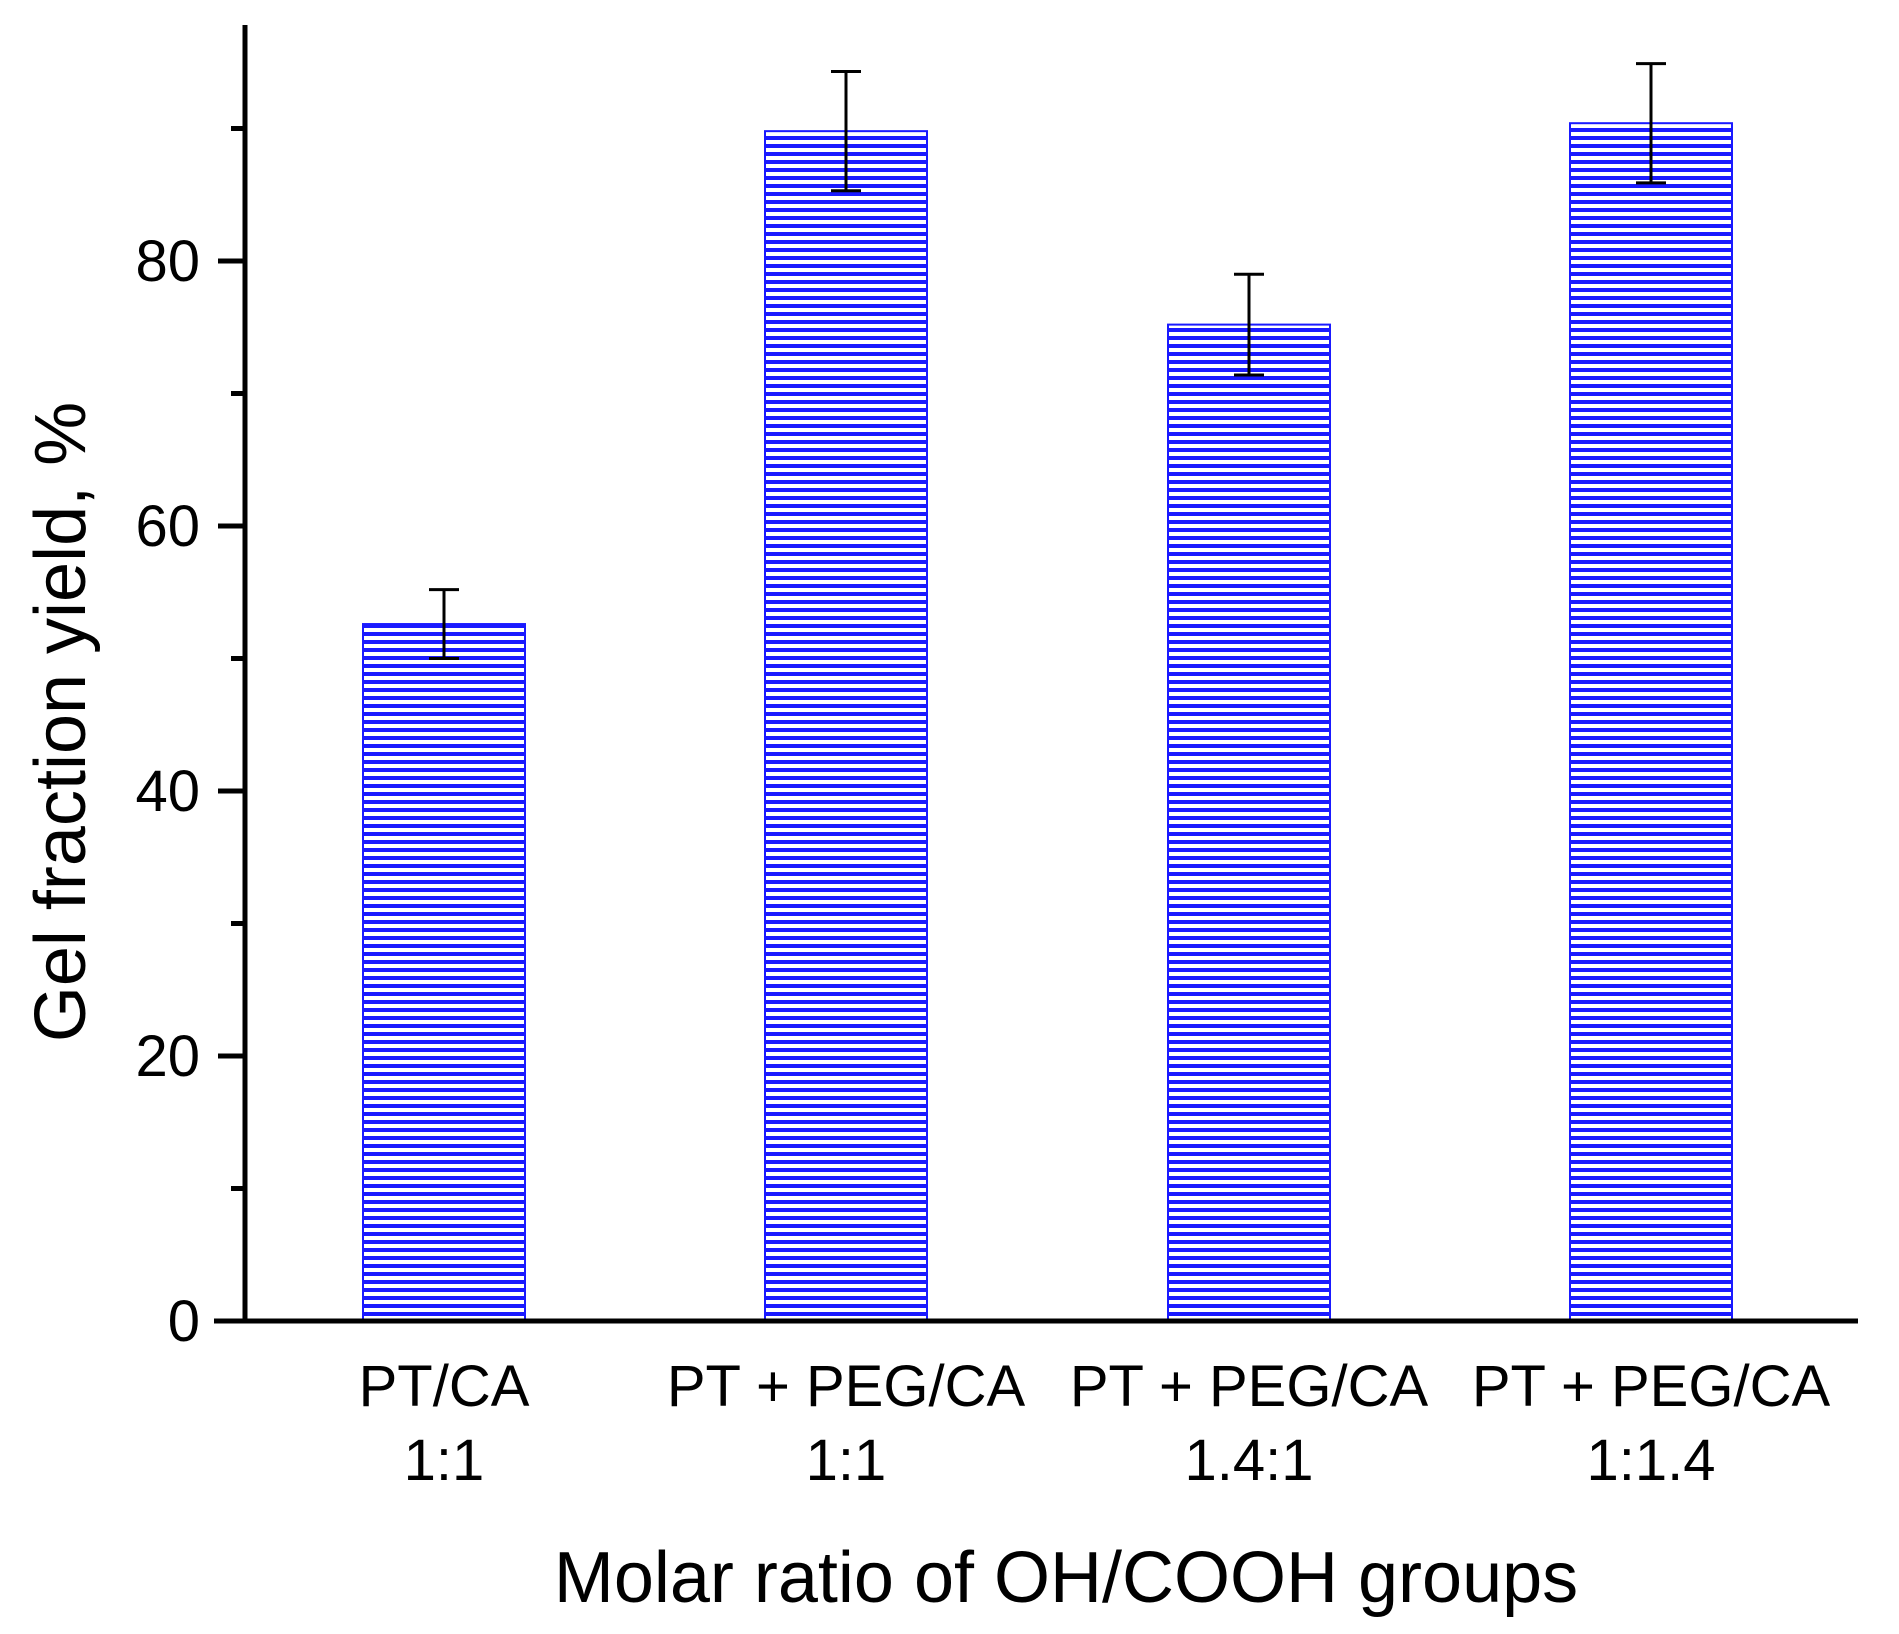 This screenshot has height=1634, width=1899. Describe the element at coordinates (1249, 1460) in the screenshot. I see `x-category-label-line2: 1.4:1` at that location.